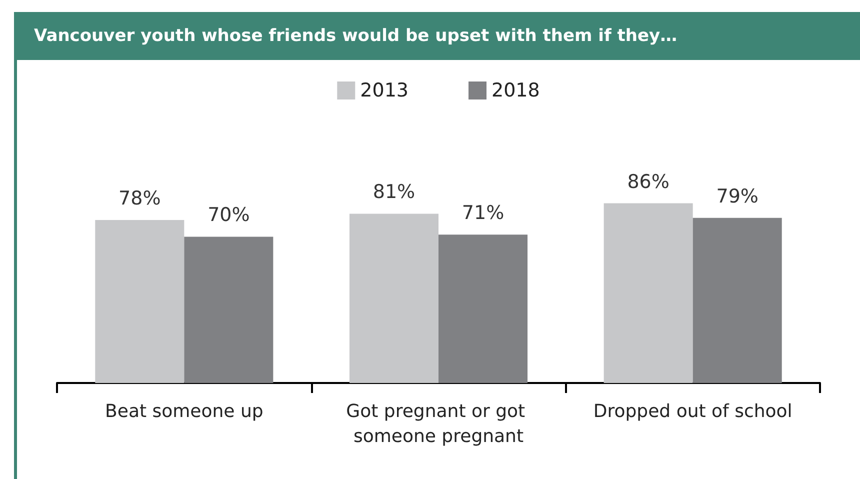 This screenshot has height=479, width=860. I want to click on legend-label: 2013, so click(384, 91).